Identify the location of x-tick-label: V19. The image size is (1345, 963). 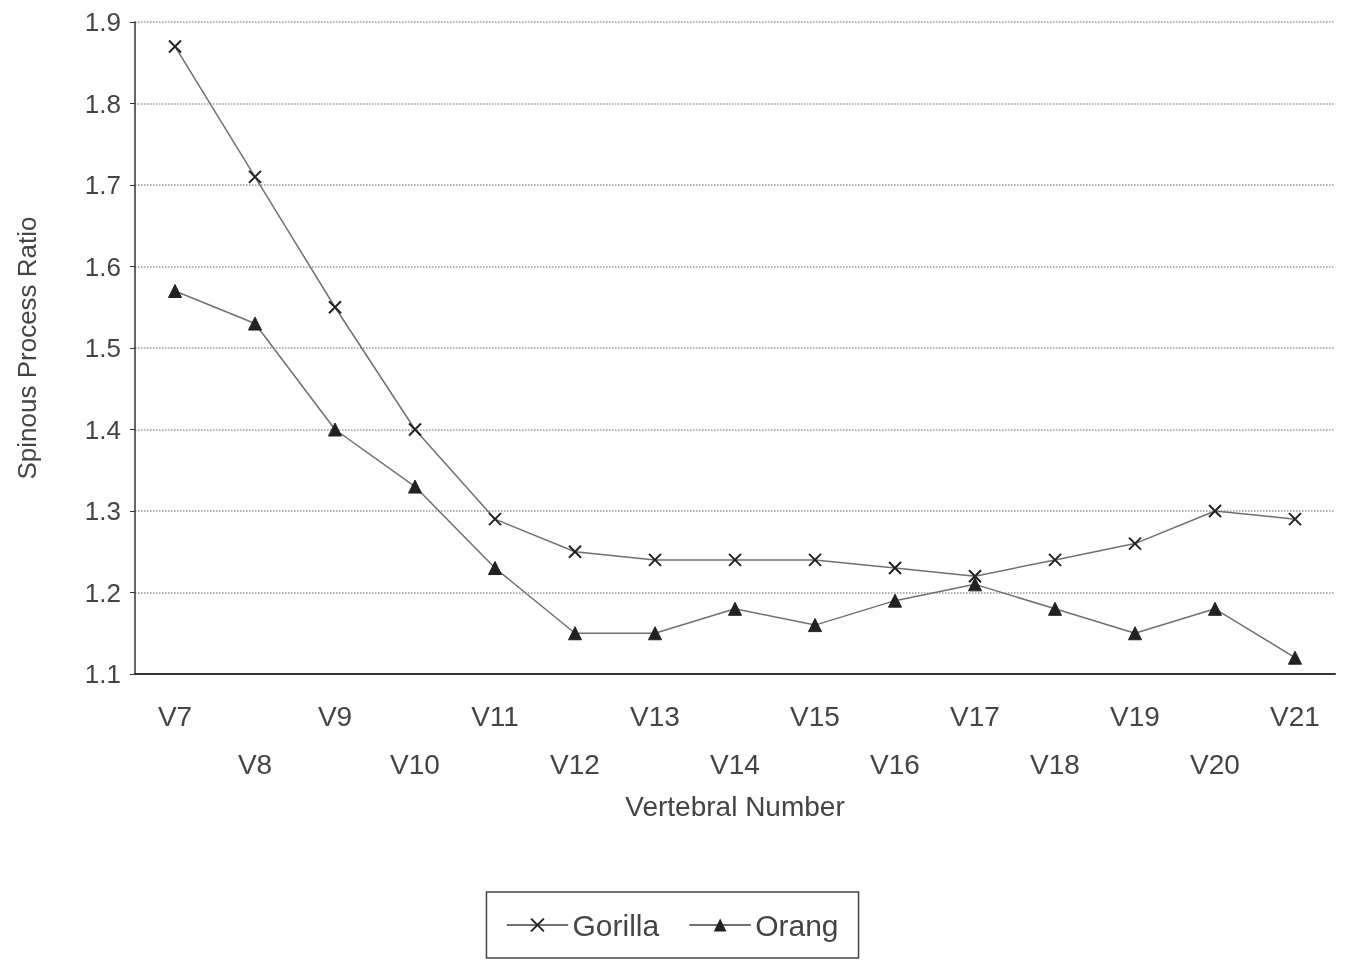
(1135, 716).